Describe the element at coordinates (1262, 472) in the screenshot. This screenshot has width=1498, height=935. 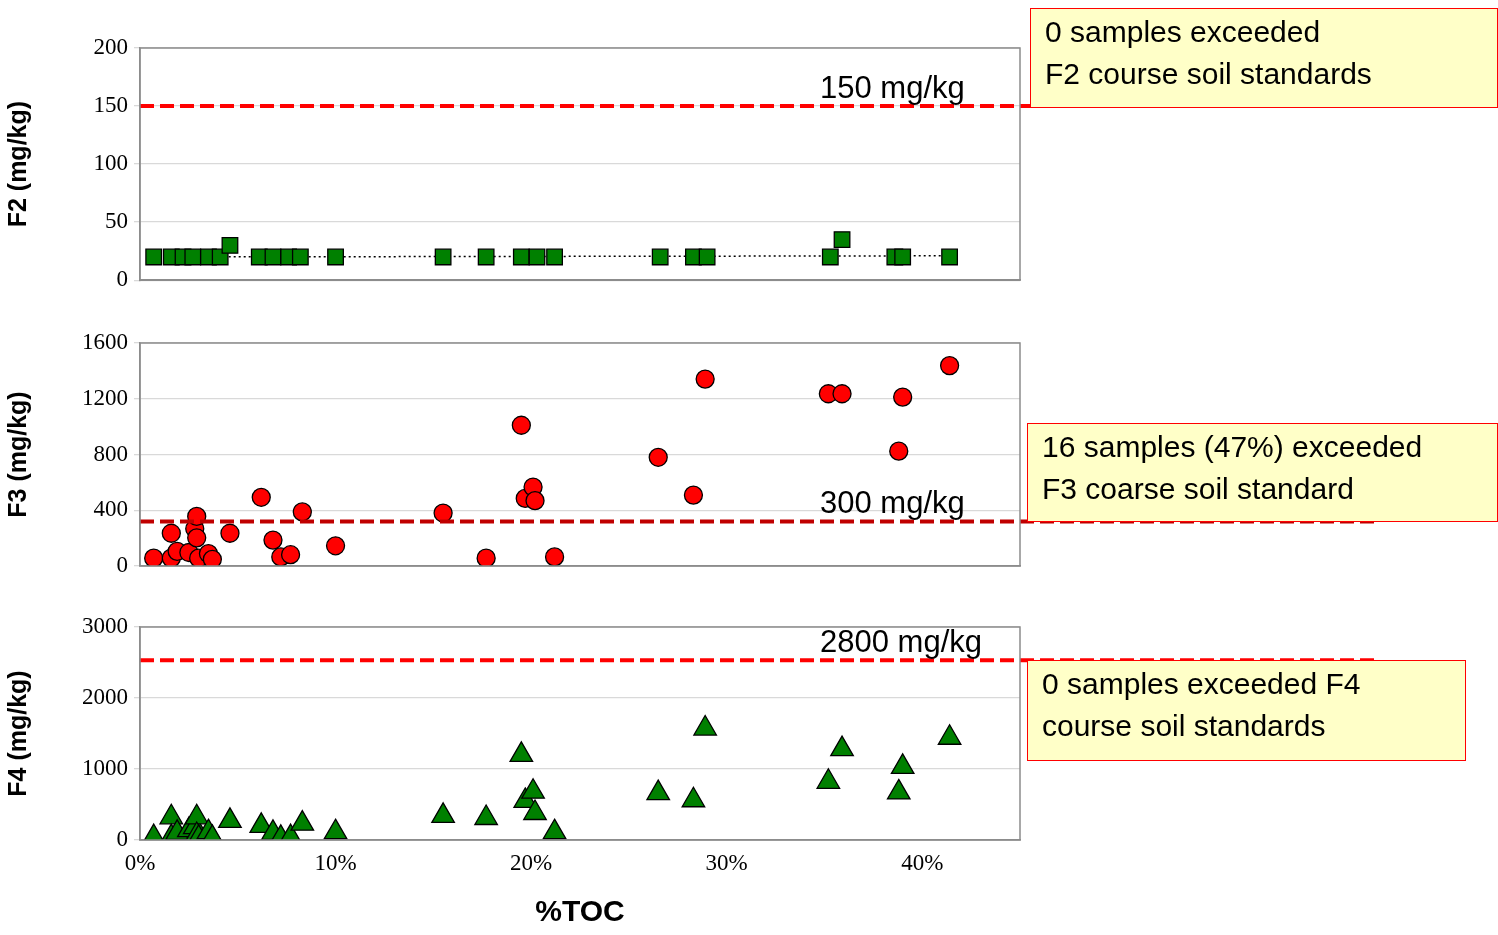
I see `text: 16 samples (47%) exceeded F3 coarse soil standard` at that location.